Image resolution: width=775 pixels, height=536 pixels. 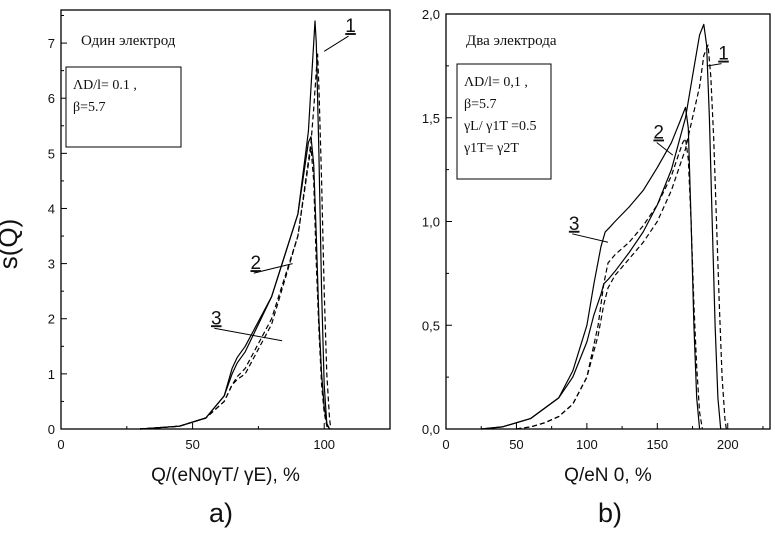 I want to click on y-tick-label: 2,0, so click(x=431, y=14).